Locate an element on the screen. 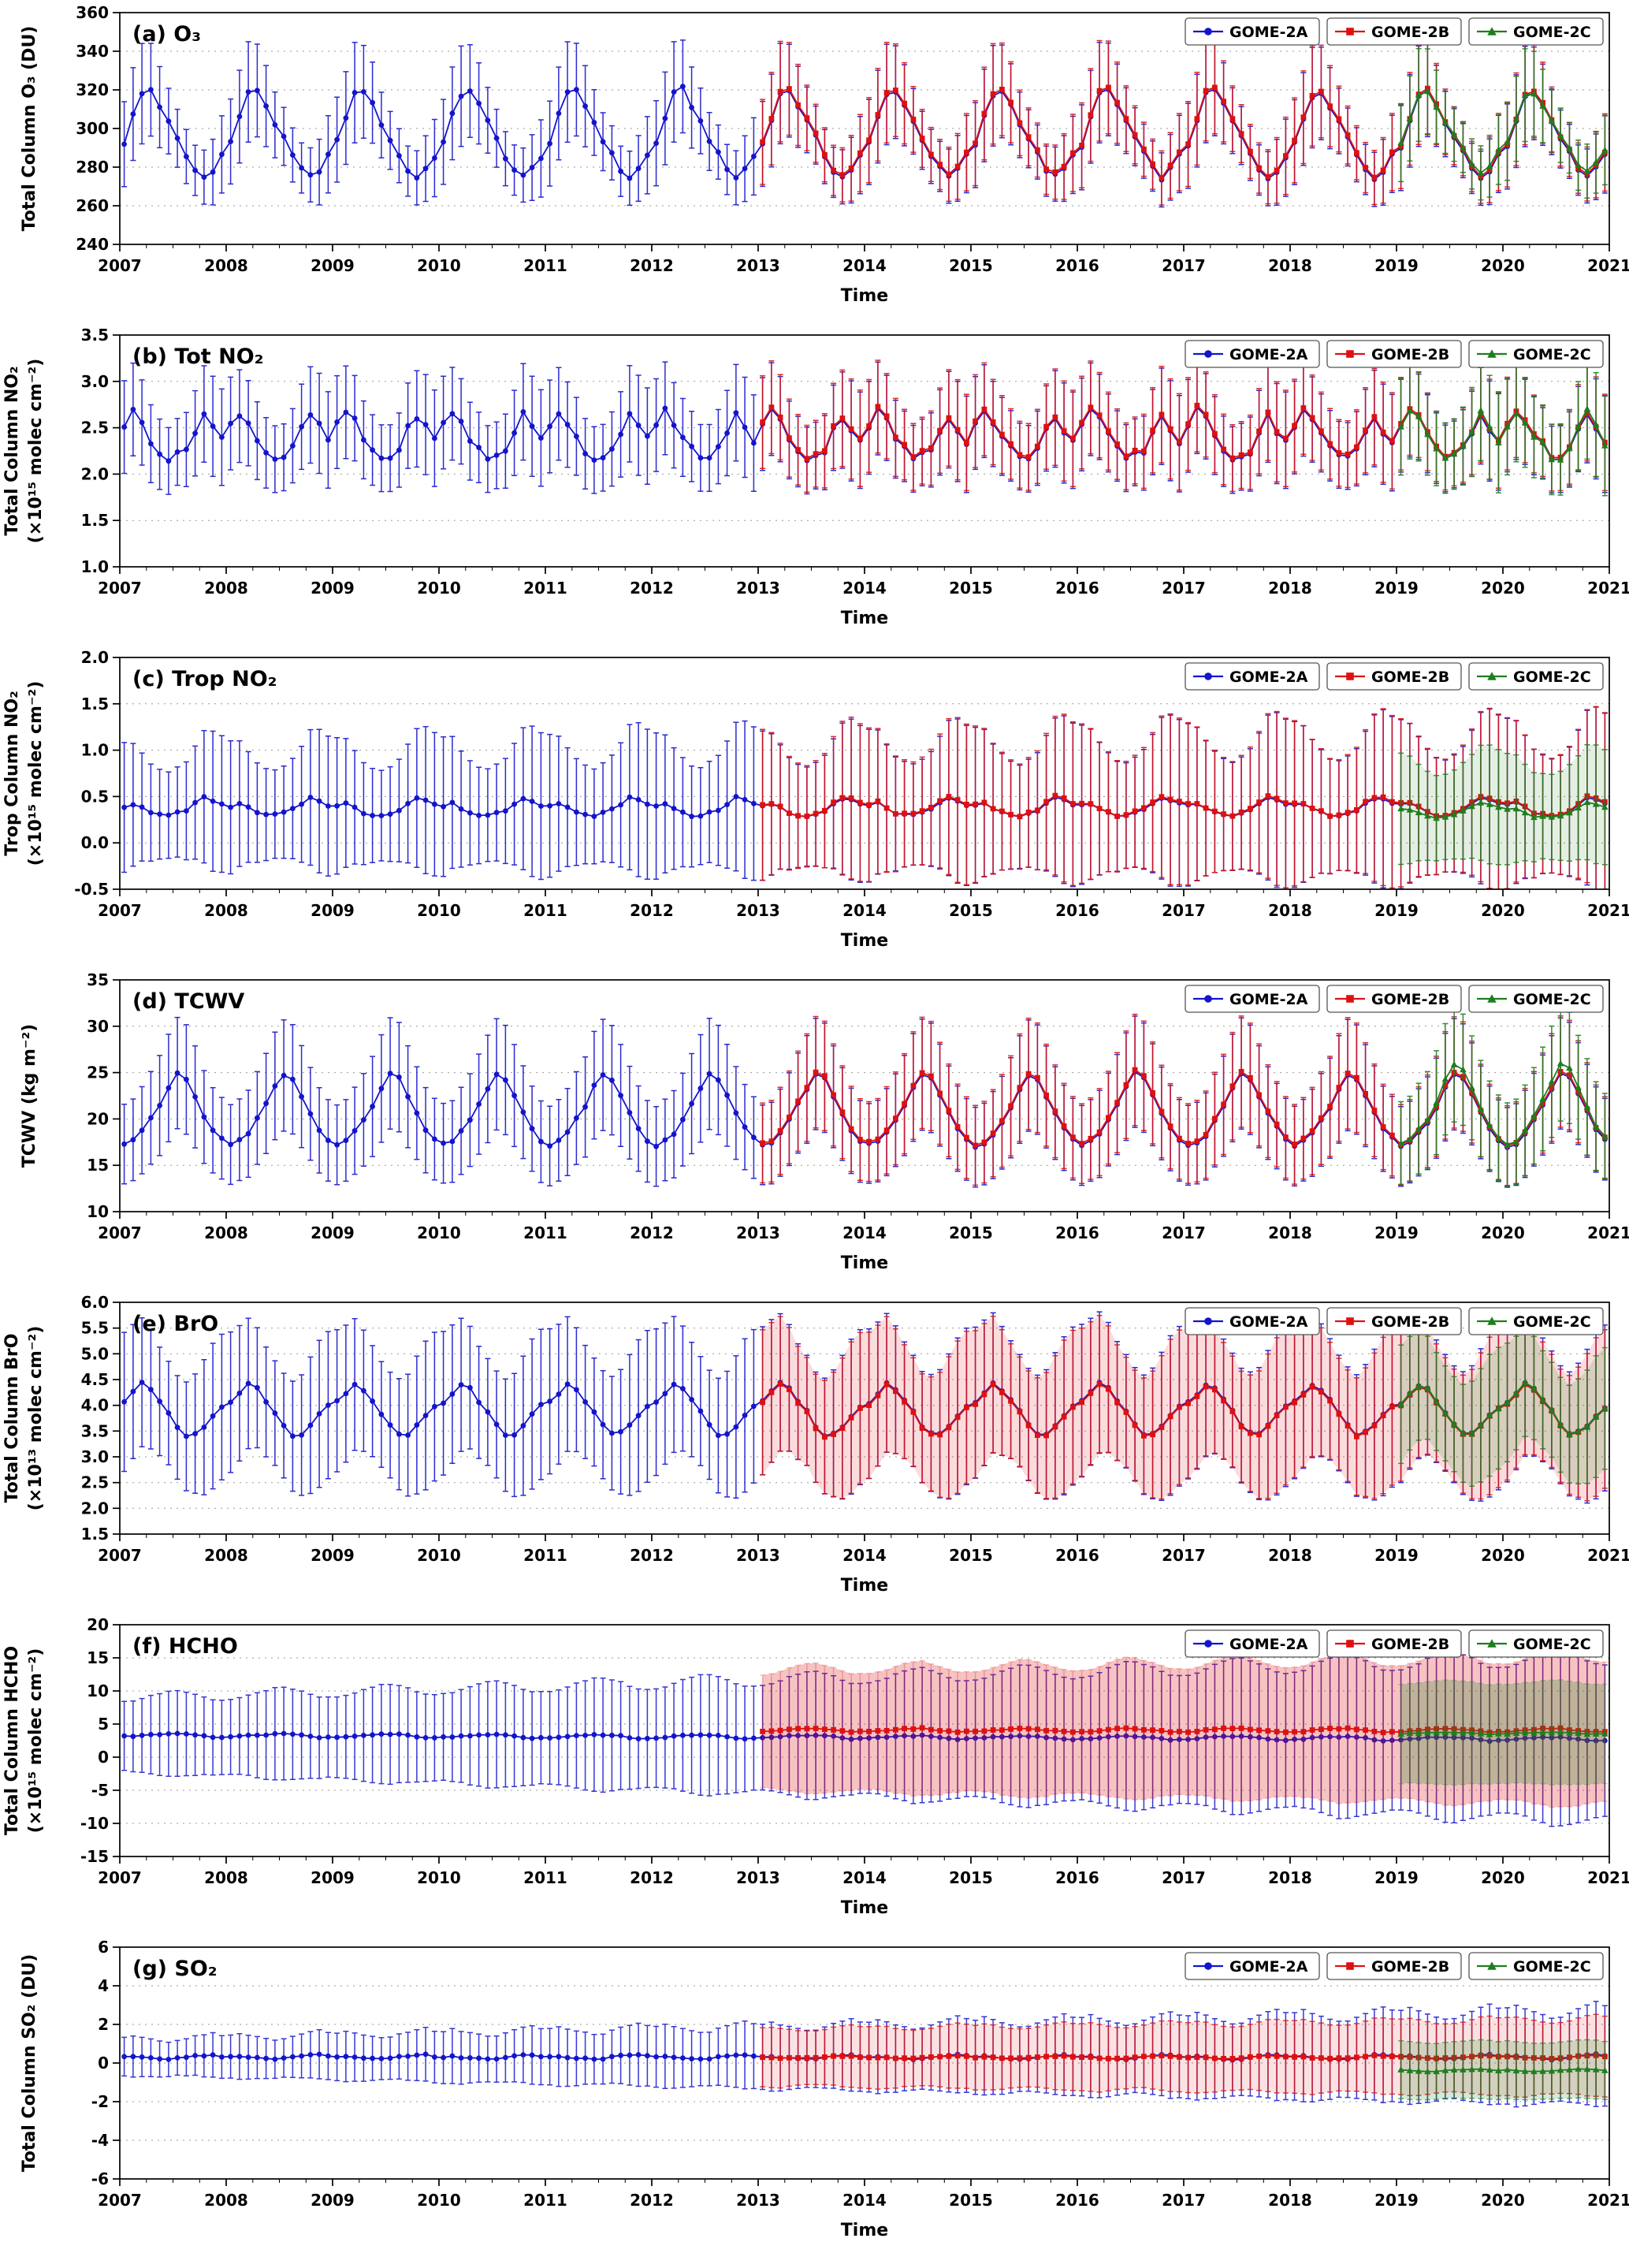 Image resolution: width=1629 pixels, height=2268 pixels. panel-label: (g) SO₂ is located at coordinates (175, 1969).